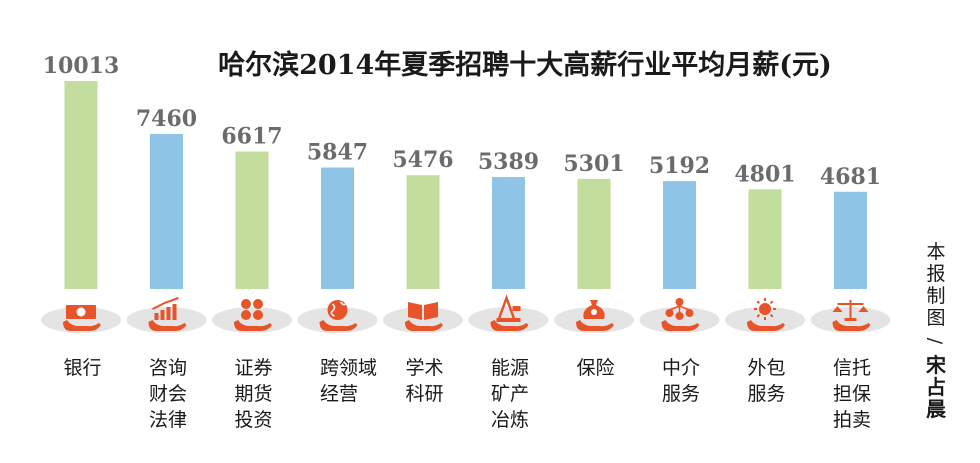  I want to click on money-icon, so click(82, 318).